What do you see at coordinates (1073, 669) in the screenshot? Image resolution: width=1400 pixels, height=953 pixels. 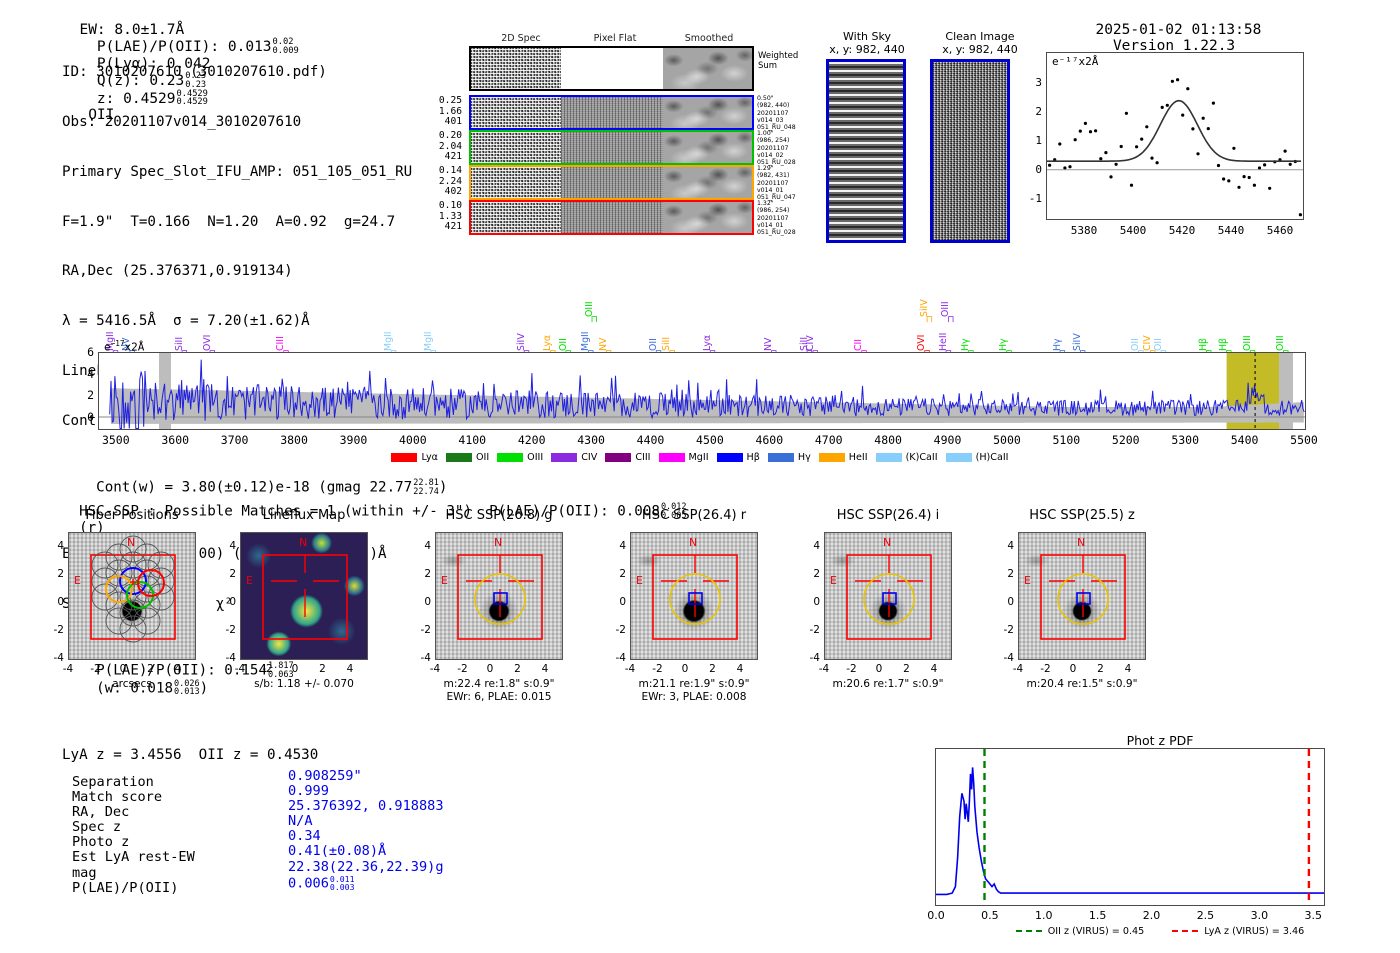 I see `panel-5-xtick-0: 0` at bounding box center [1073, 669].